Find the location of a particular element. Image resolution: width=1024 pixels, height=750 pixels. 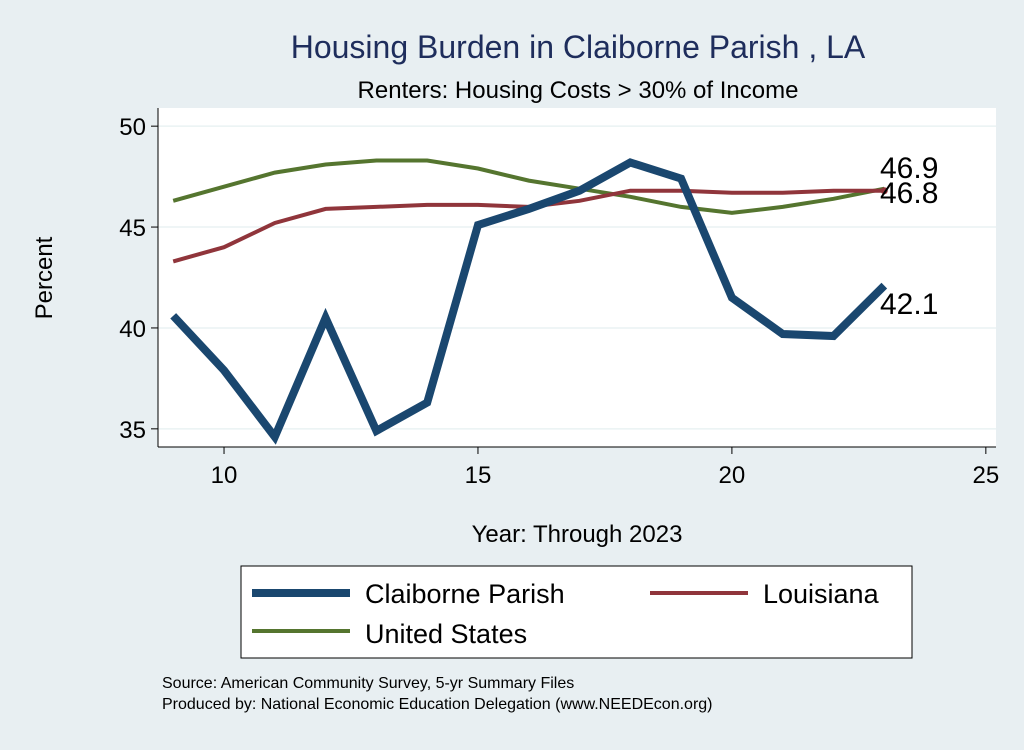

x-axis-label: Year: Through 2023 is located at coordinates (577, 534).